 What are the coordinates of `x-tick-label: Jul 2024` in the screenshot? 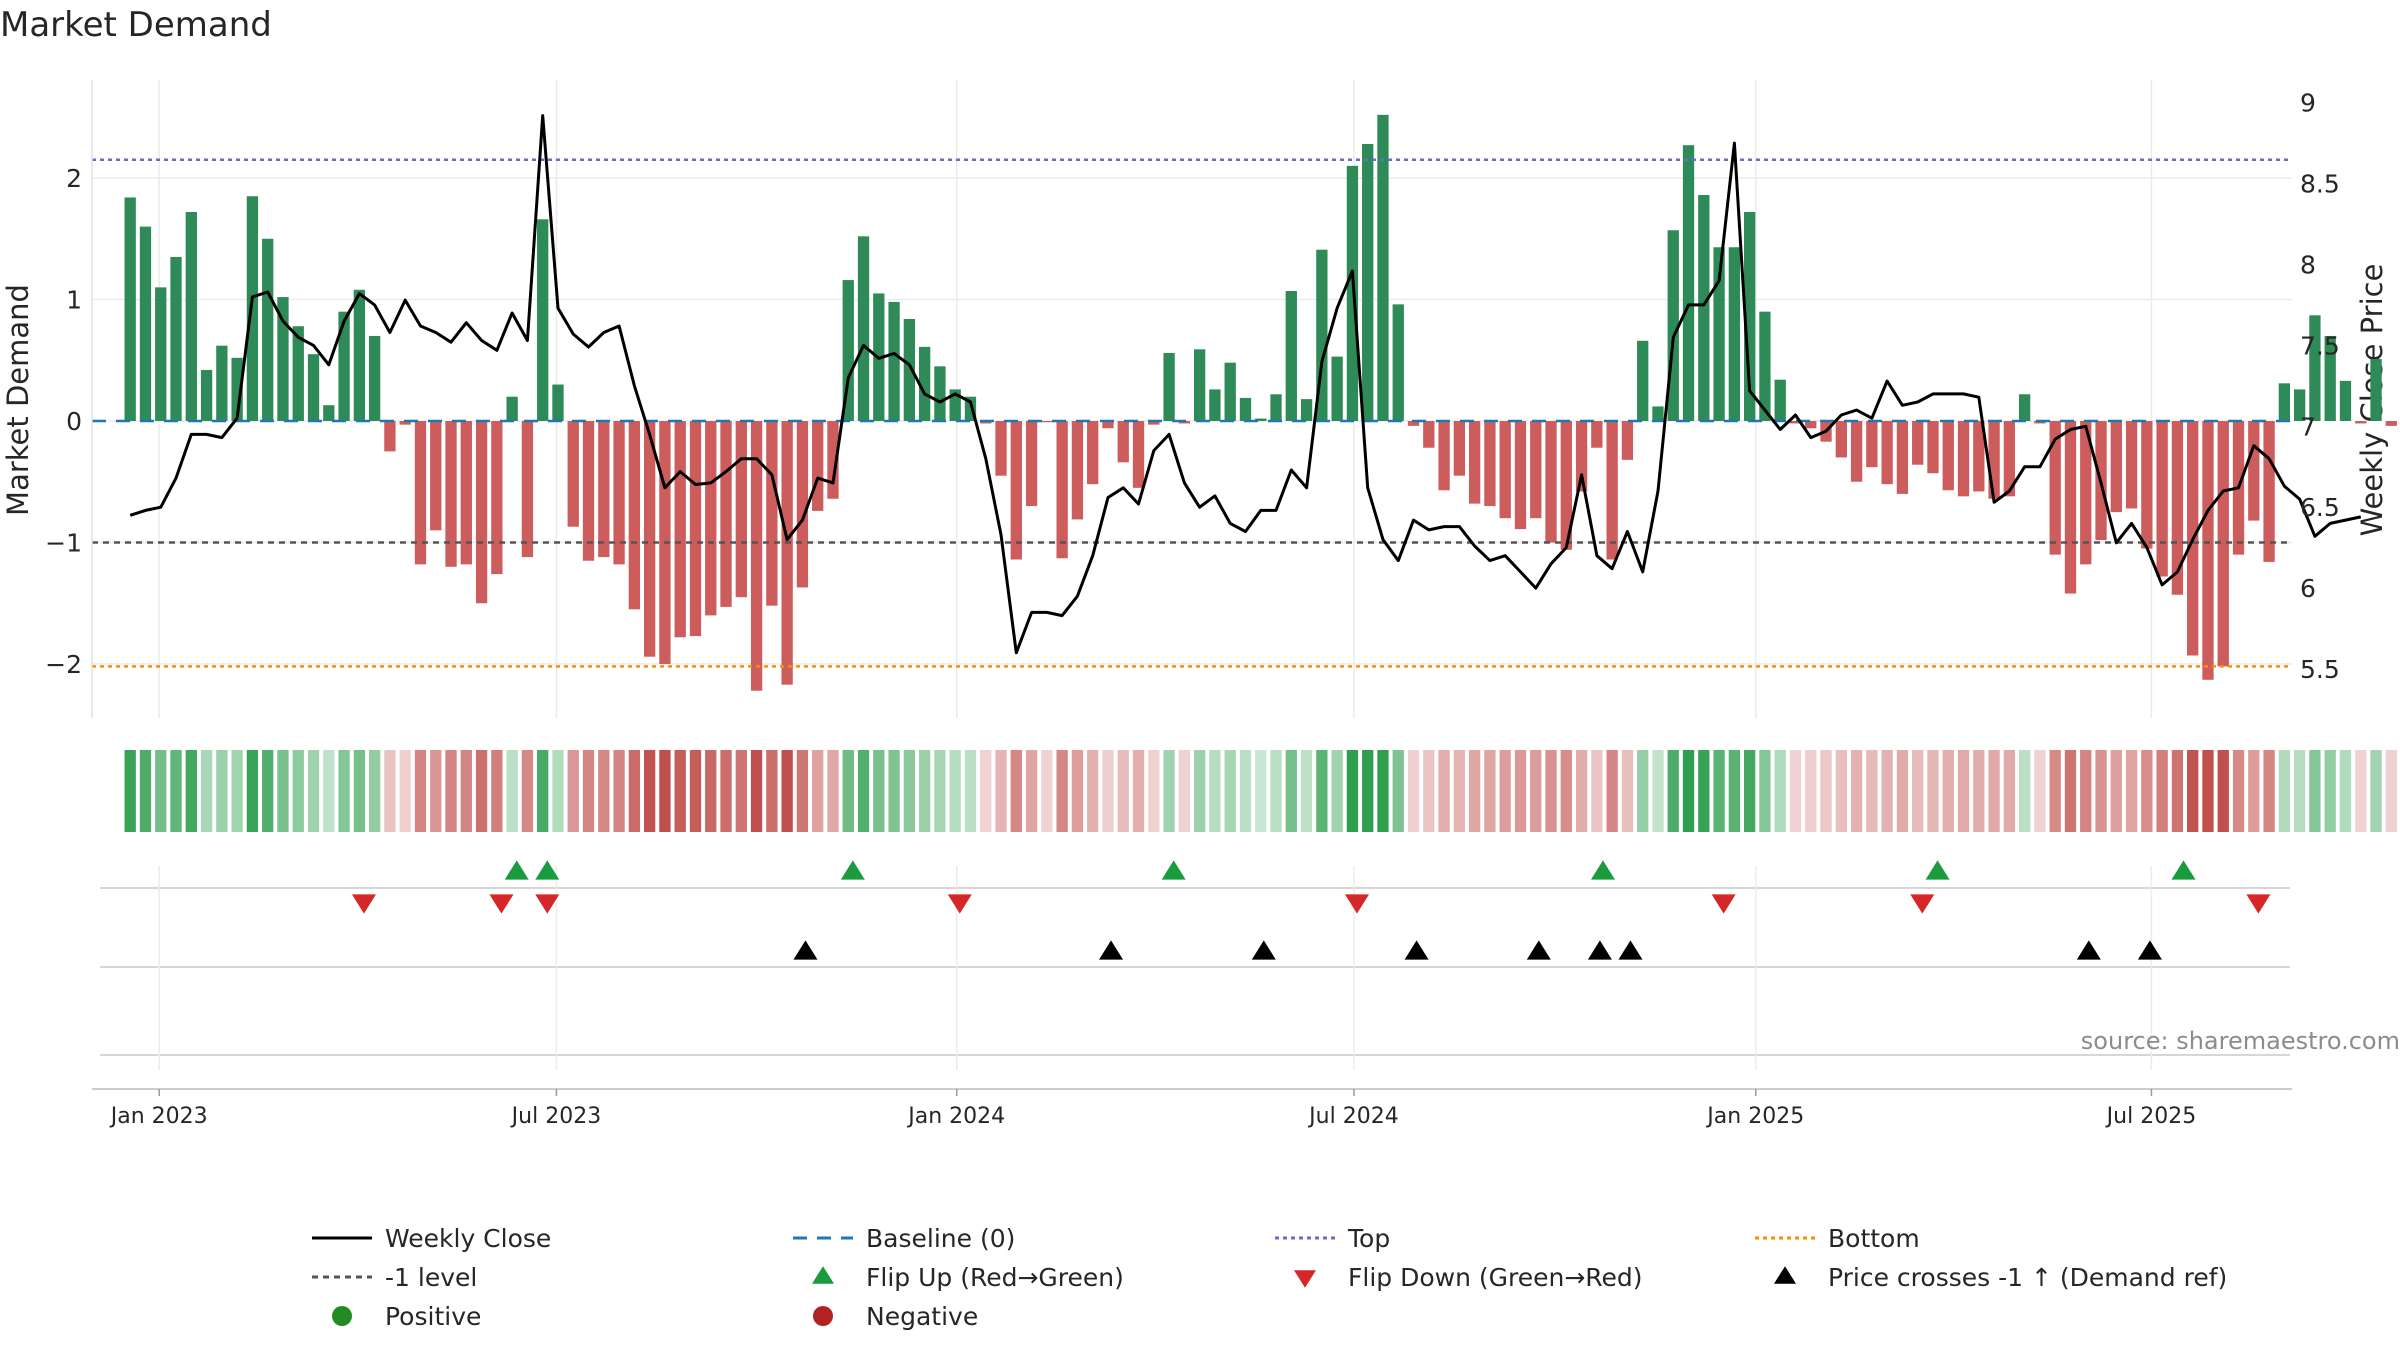 It's located at (1353, 1116).